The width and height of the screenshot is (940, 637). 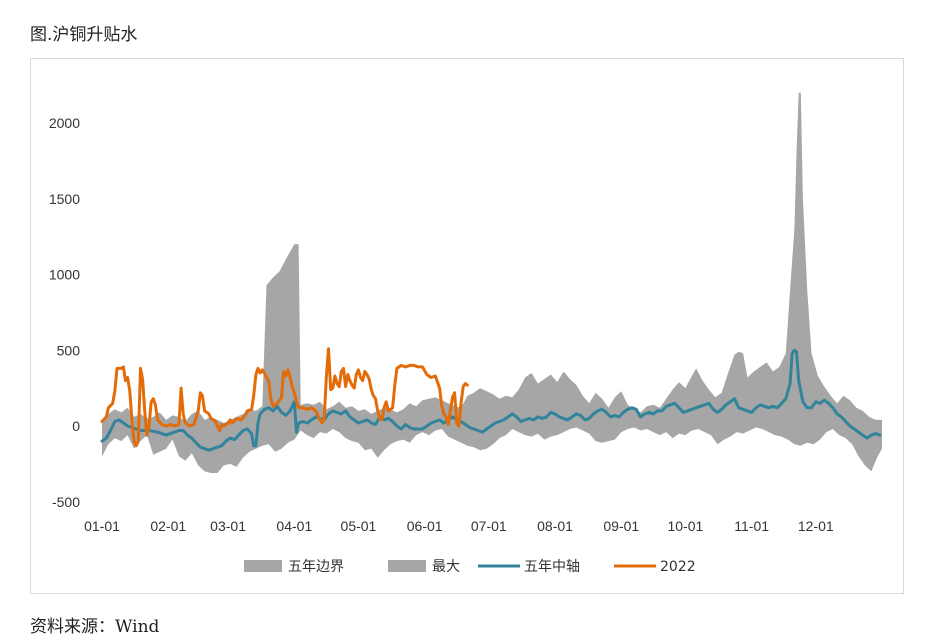 I want to click on chart-lines, so click(x=491, y=399).